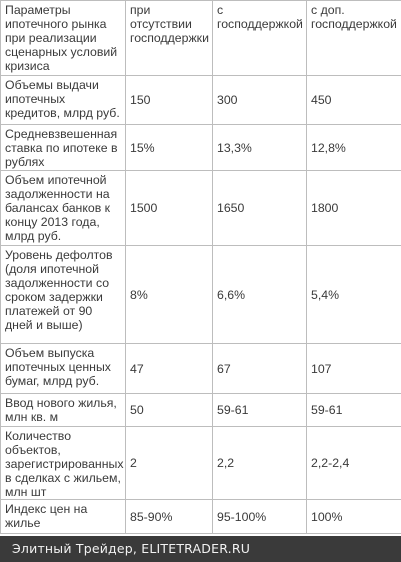 The width and height of the screenshot is (401, 562). What do you see at coordinates (353, 516) in the screenshot?
I see `value-extra-support: 100%` at bounding box center [353, 516].